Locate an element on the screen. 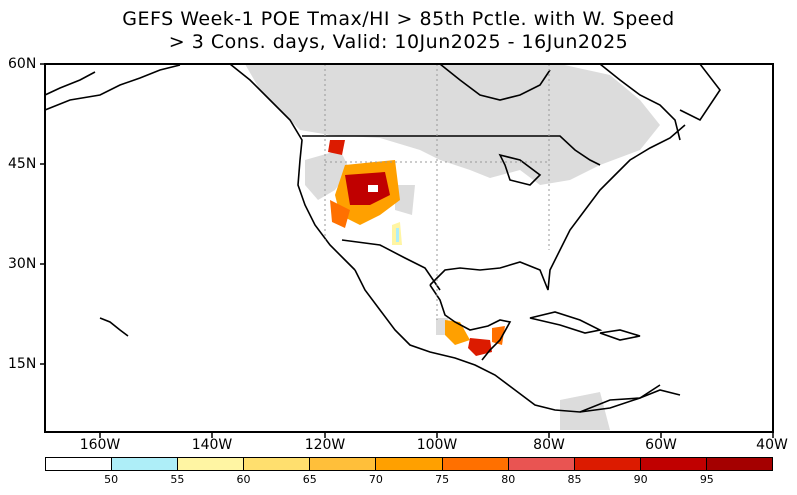 The width and height of the screenshot is (797, 495). lat-label-15n: 15N is located at coordinates (22, 364).